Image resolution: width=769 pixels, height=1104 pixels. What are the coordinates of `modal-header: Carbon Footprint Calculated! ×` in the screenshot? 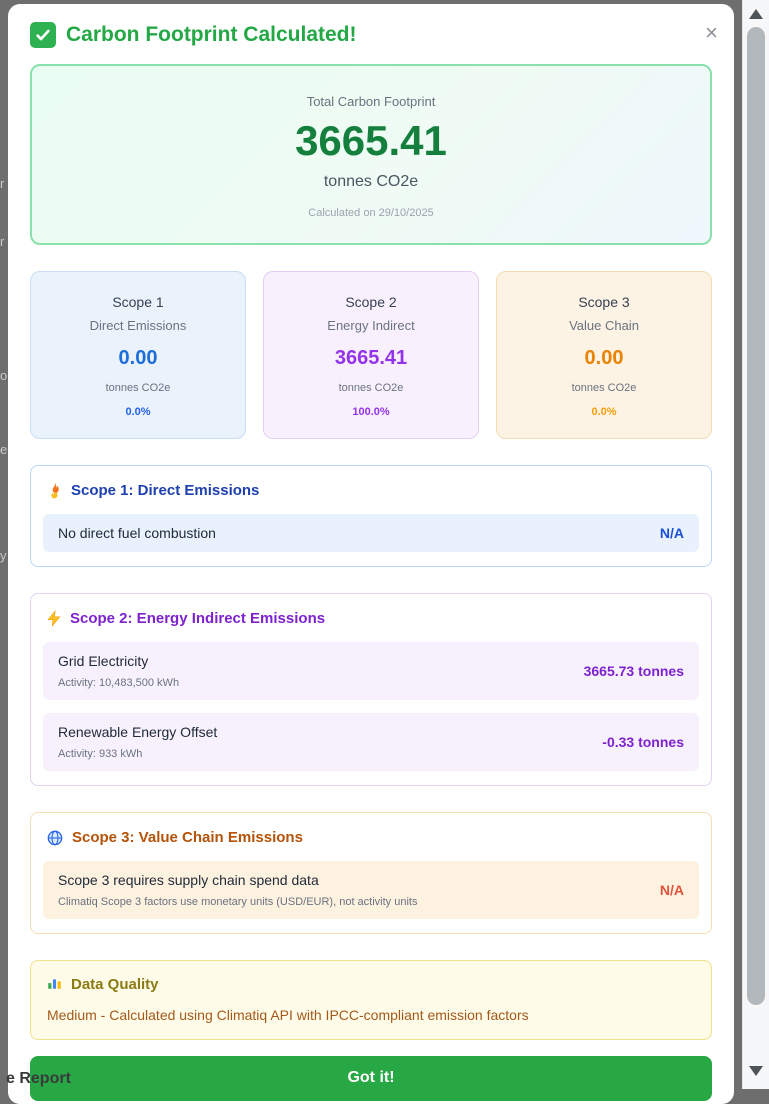 It's located at (374, 34).